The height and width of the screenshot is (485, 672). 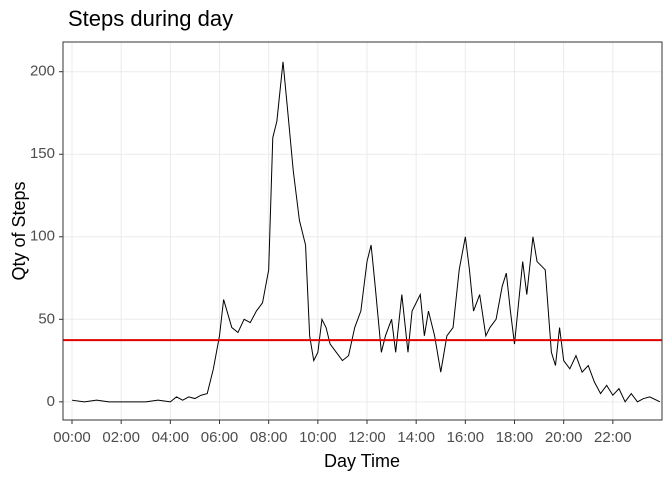 I want to click on x-tick-label: 06:00, so click(x=220, y=437).